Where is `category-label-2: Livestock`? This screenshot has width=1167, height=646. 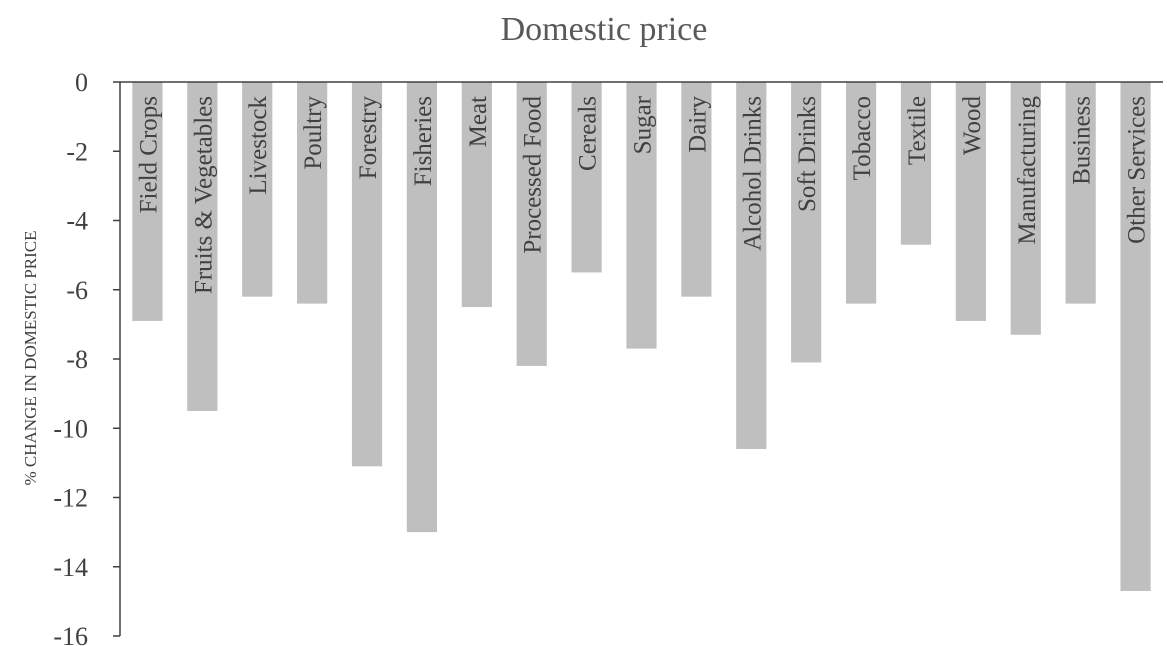
category-label-2: Livestock is located at coordinates (258, 145).